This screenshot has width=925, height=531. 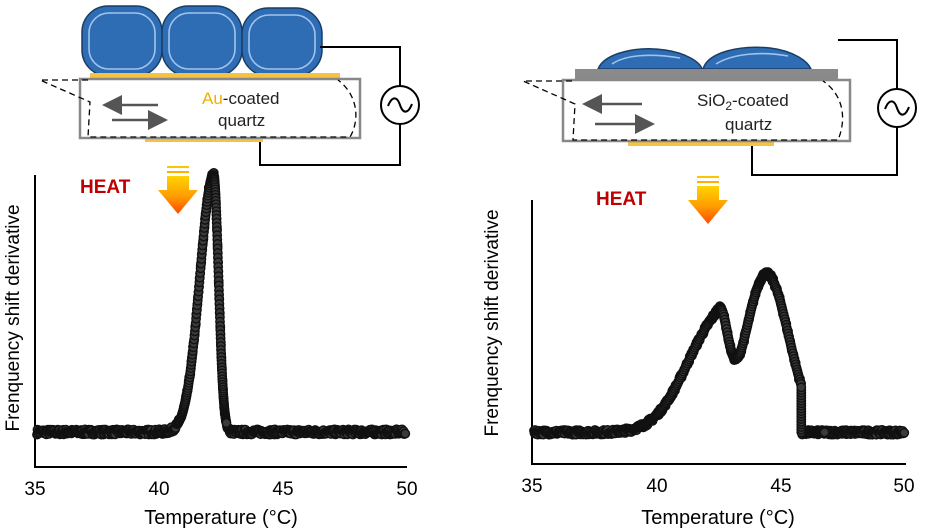 What do you see at coordinates (706, 74) in the screenshot?
I see `sio2-electrode-top` at bounding box center [706, 74].